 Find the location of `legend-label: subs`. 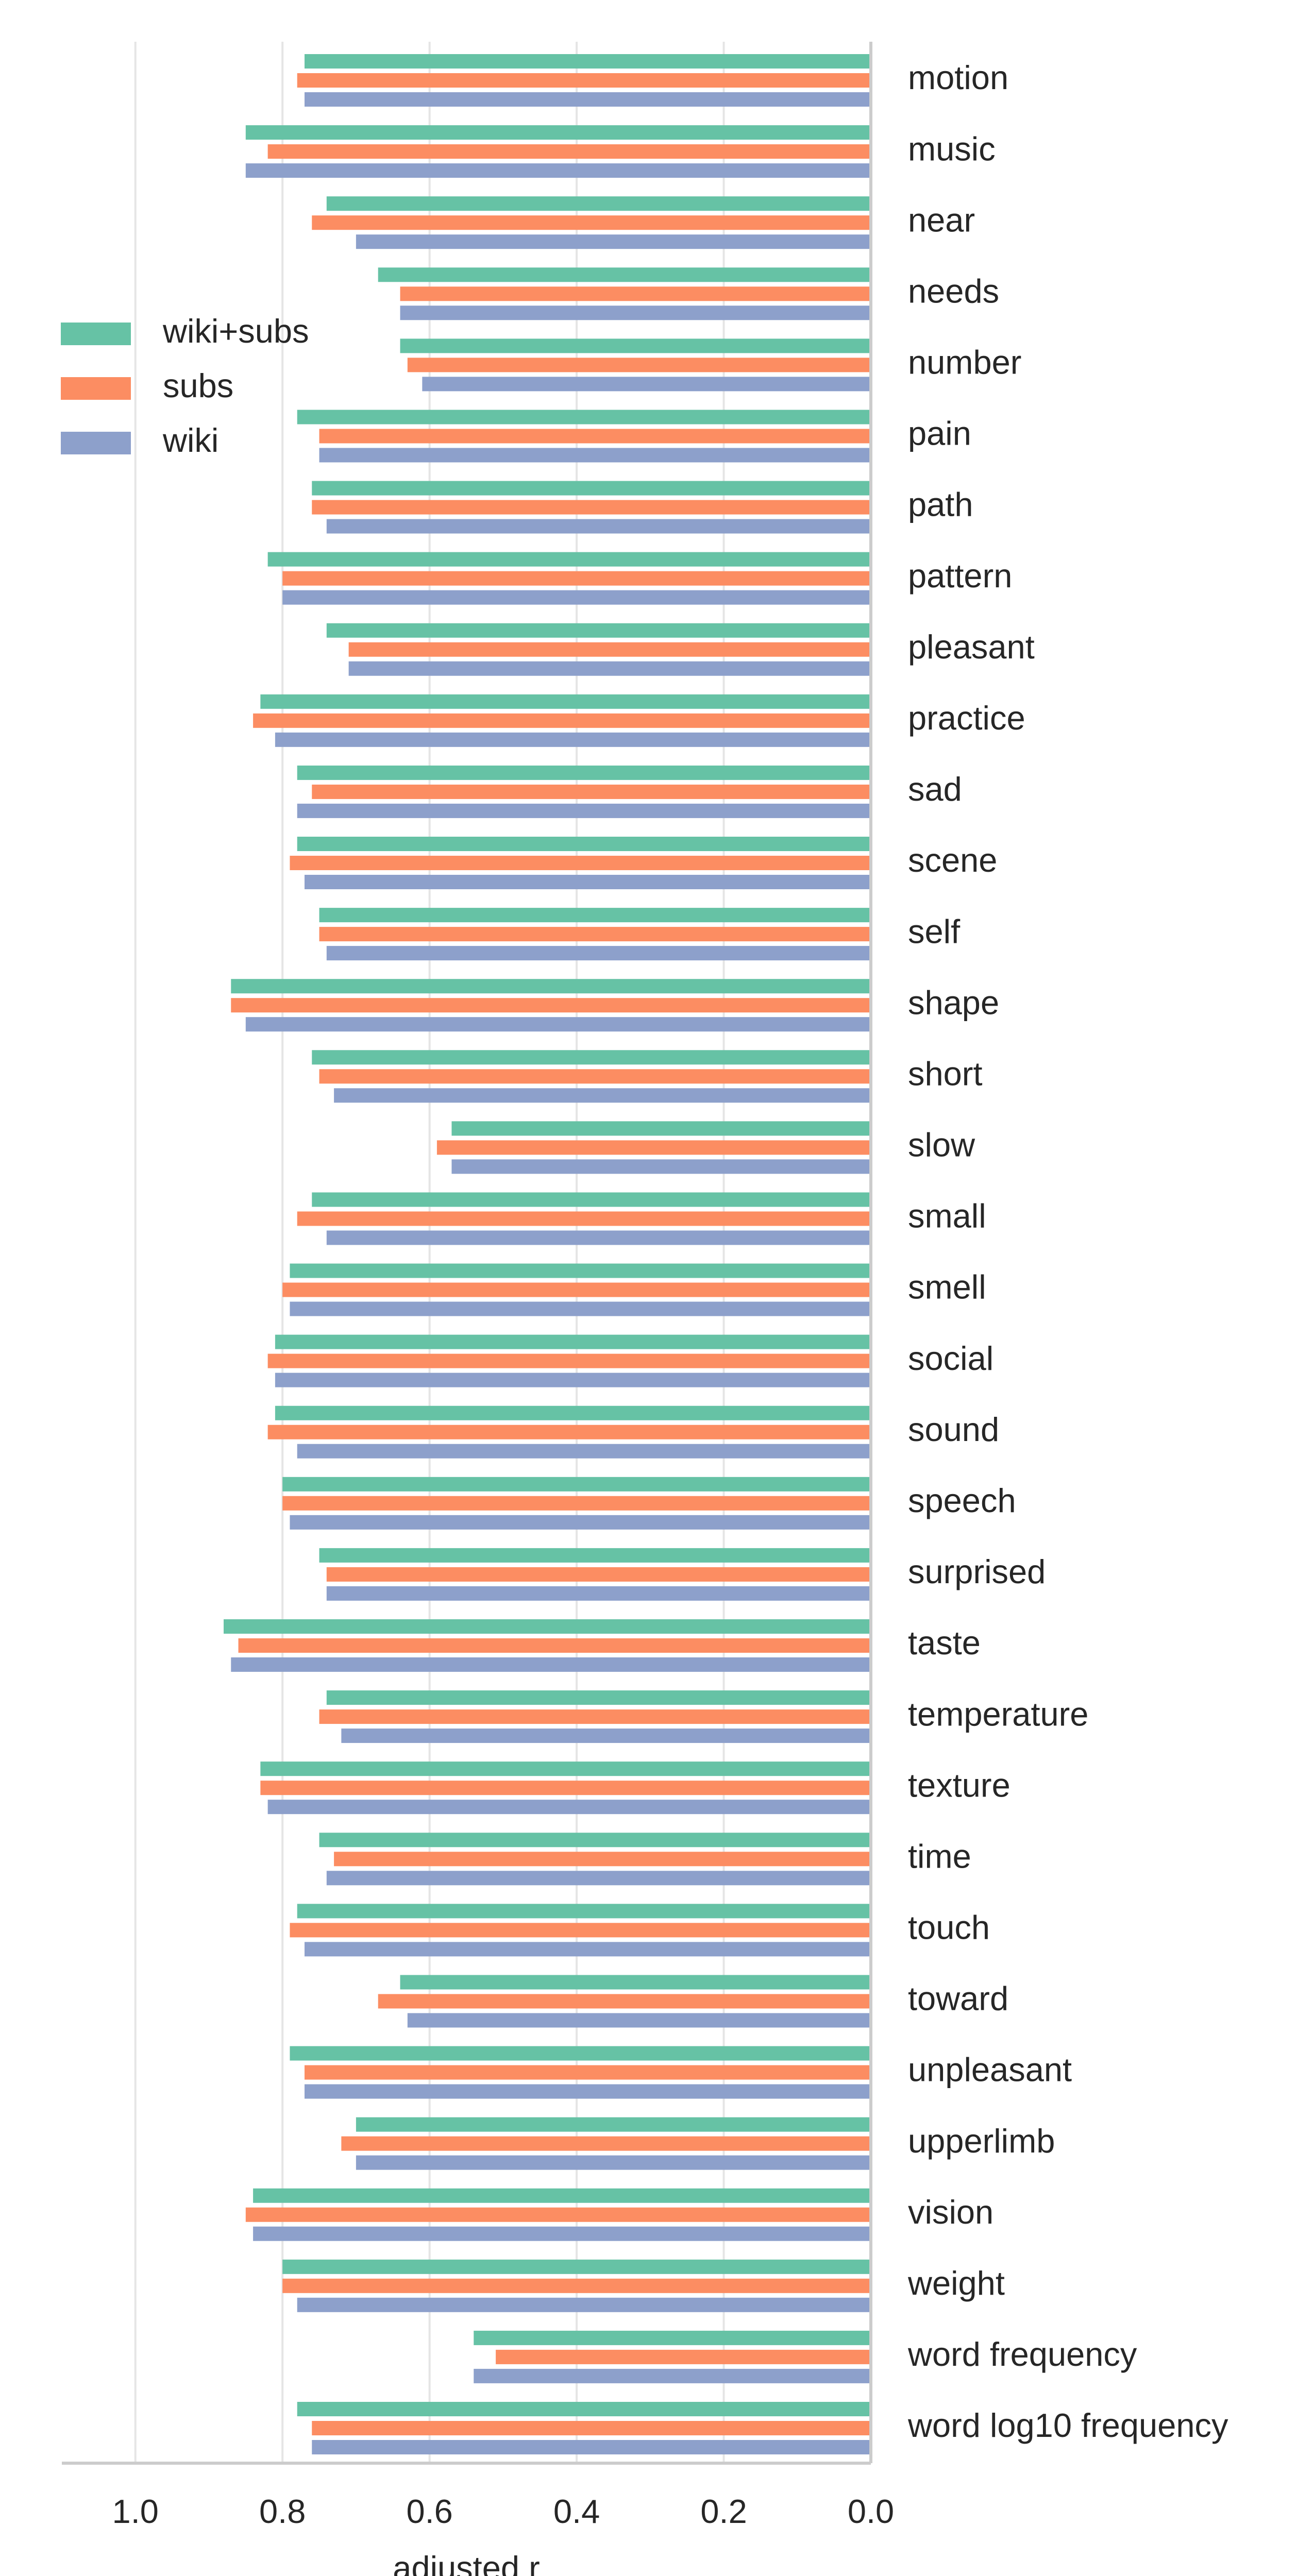

legend-label: subs is located at coordinates (198, 385).